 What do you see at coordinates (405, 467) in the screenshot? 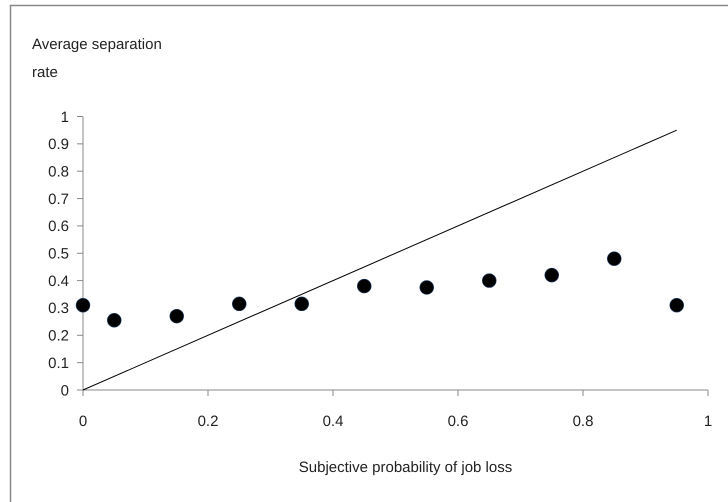
I see `x-axis-title: Subjective probability of job loss` at bounding box center [405, 467].